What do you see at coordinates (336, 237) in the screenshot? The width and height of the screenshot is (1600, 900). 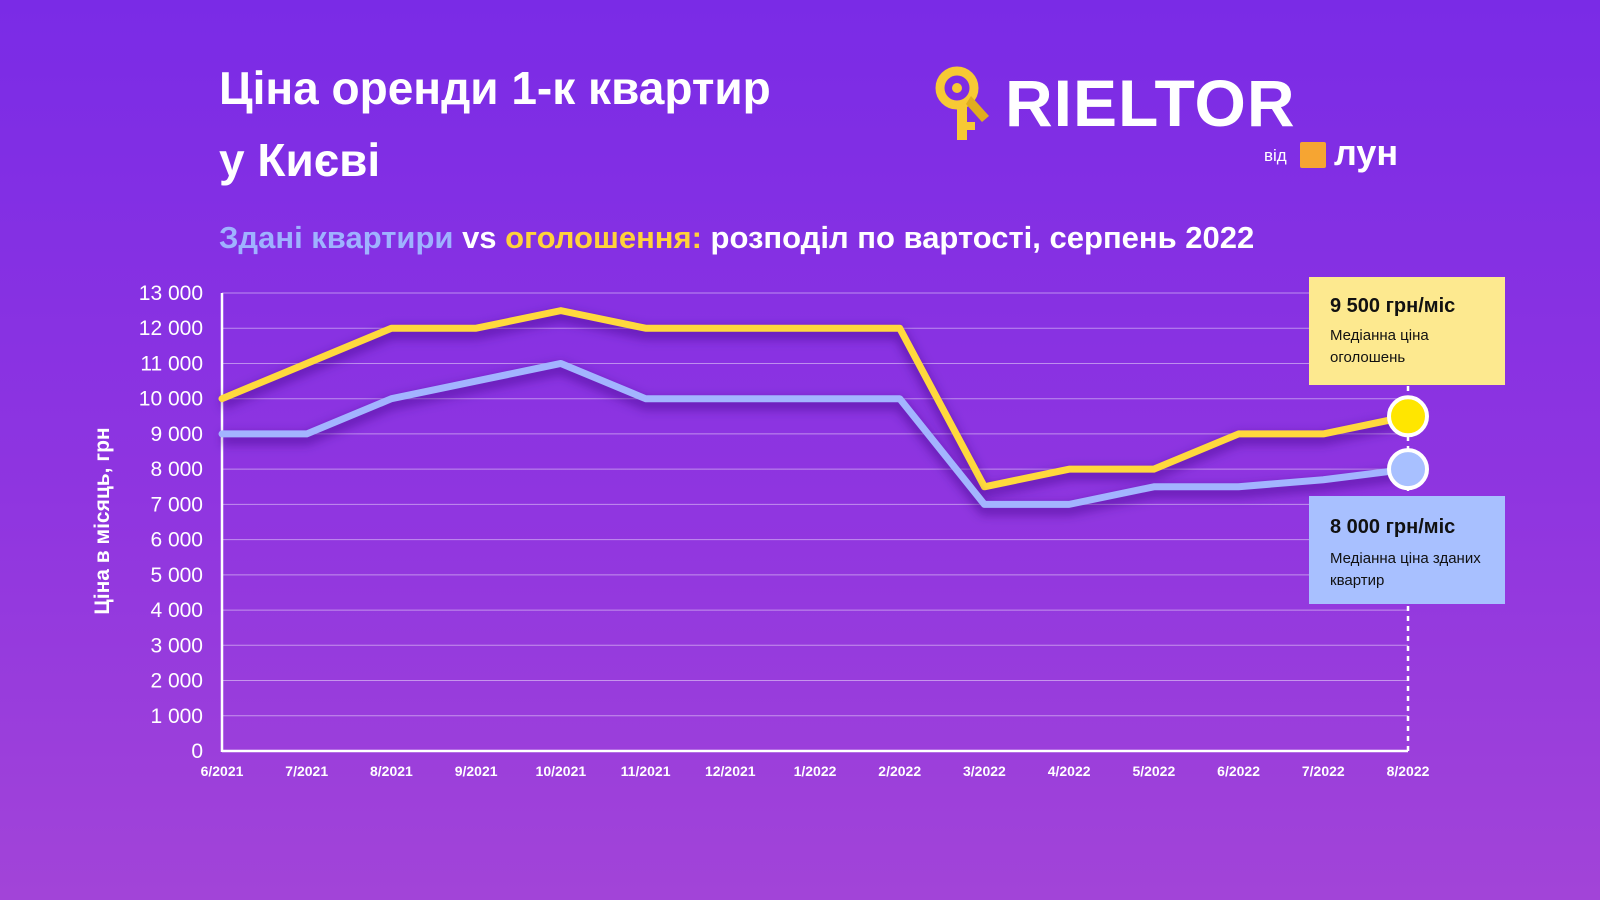 I see `subtitle-rented: Здані квартири` at bounding box center [336, 237].